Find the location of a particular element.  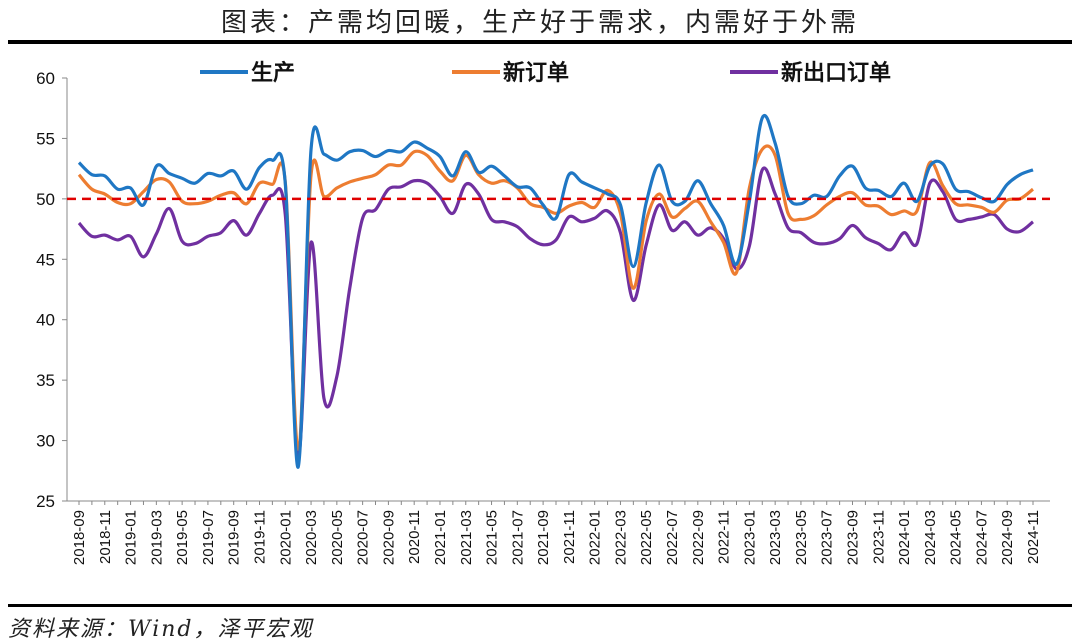

chart-title: 图表：产需均回暖，生产好于需求，内需好于外需 is located at coordinates (539, 23).